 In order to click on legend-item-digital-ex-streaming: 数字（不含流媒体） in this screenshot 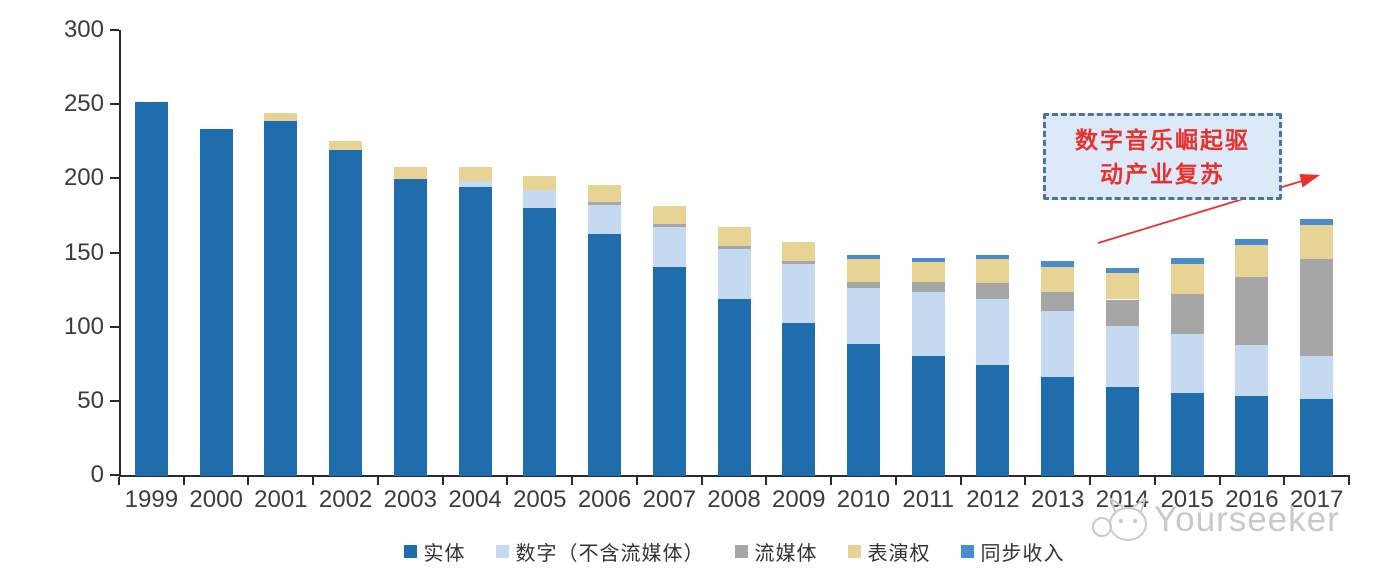, I will do `click(600, 551)`.